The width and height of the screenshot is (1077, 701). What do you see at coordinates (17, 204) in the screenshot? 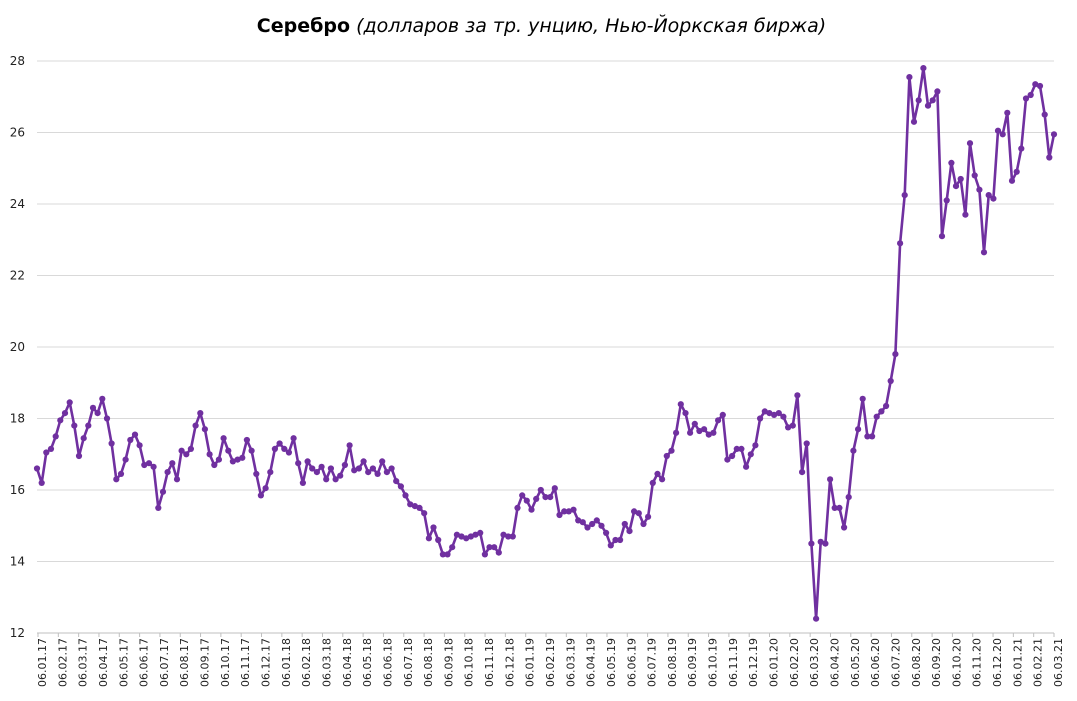
I see `y-tick-label: 24` at bounding box center [17, 204].